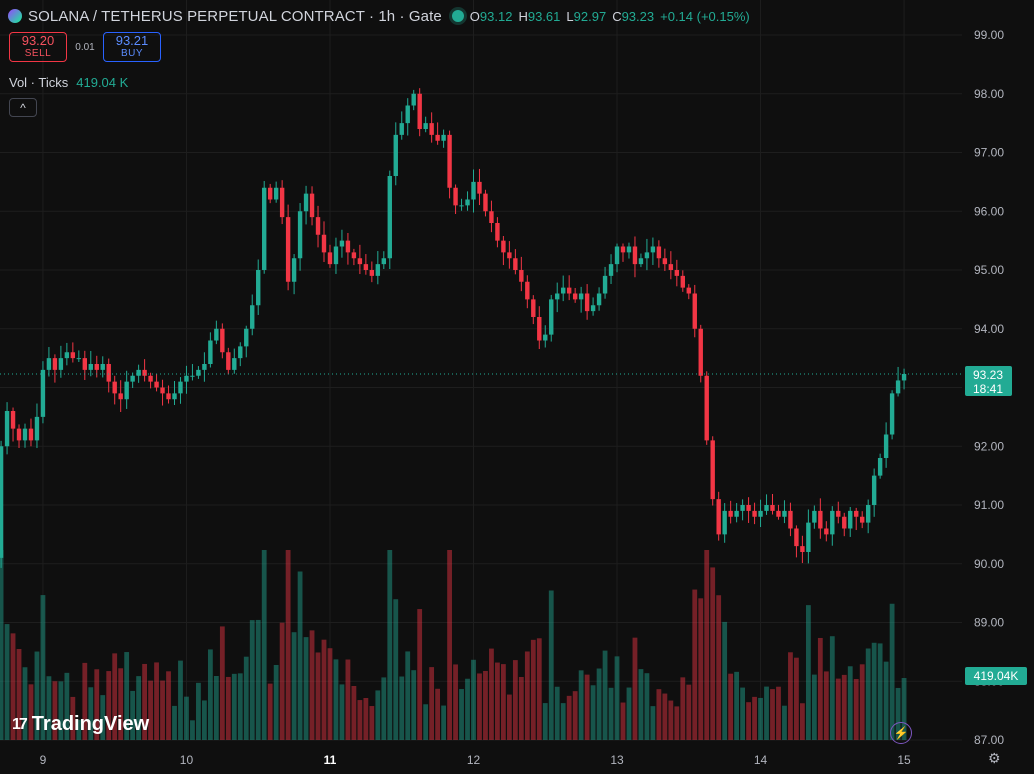 The height and width of the screenshot is (774, 1034). I want to click on tradingview-logo: 17 TradingView, so click(80, 724).